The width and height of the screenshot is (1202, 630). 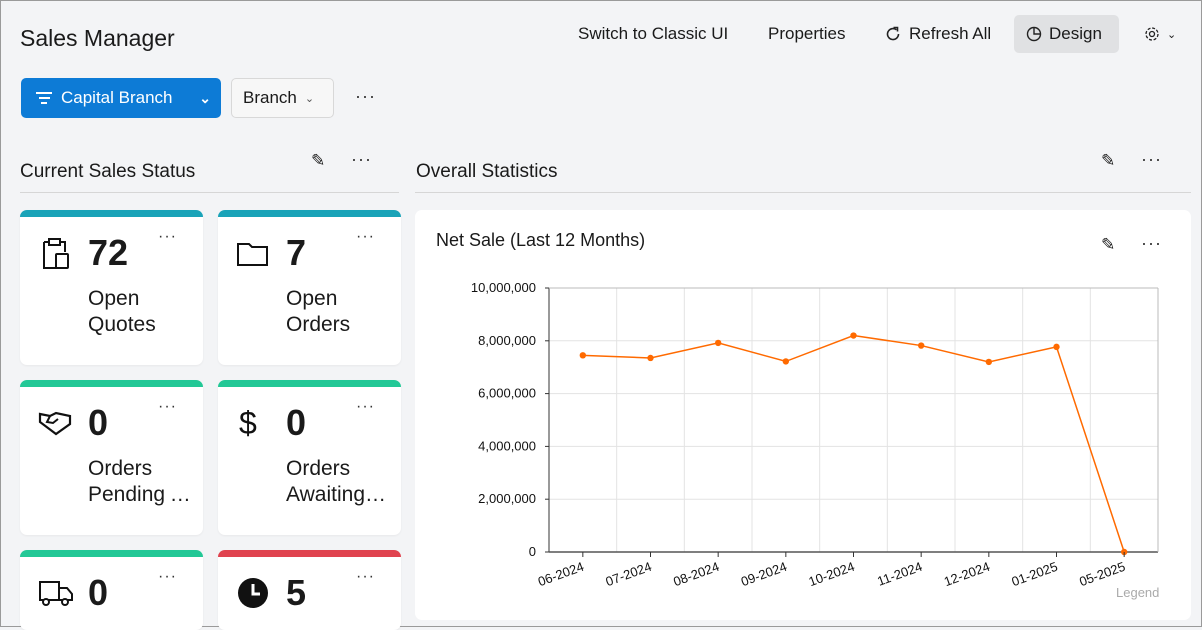 I want to click on x-tick-label: 11-2024, so click(x=899, y=574).